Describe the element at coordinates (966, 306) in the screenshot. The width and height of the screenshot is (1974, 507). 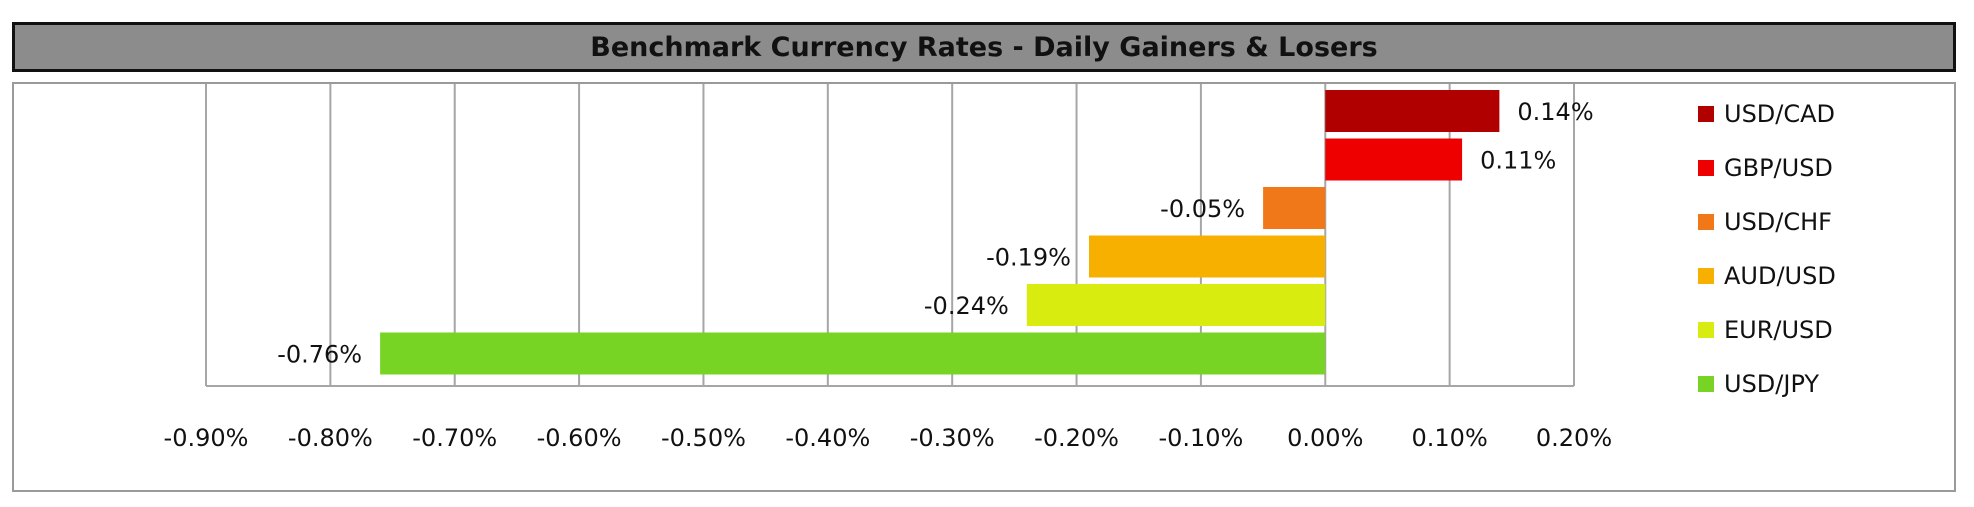
I see `data-label: -0.24%` at that location.